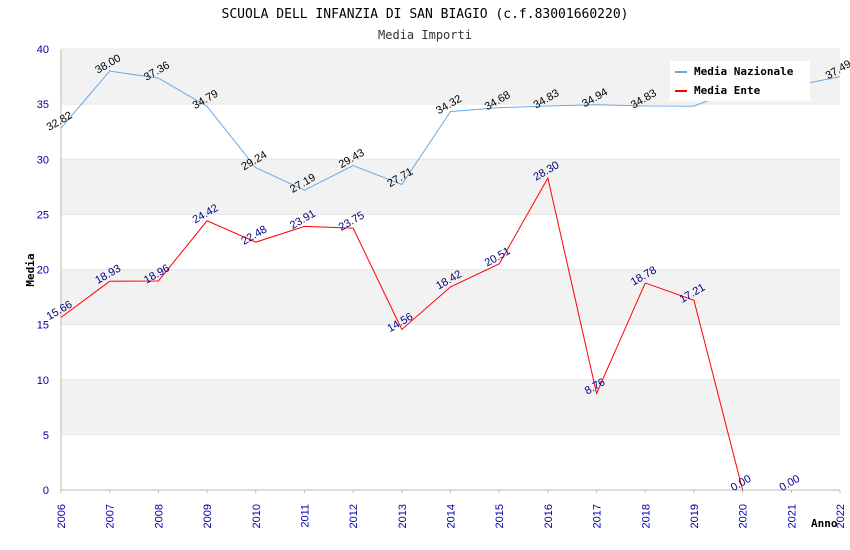  Describe the element at coordinates (744, 516) in the screenshot. I see `x-tick-label: 2020` at that location.